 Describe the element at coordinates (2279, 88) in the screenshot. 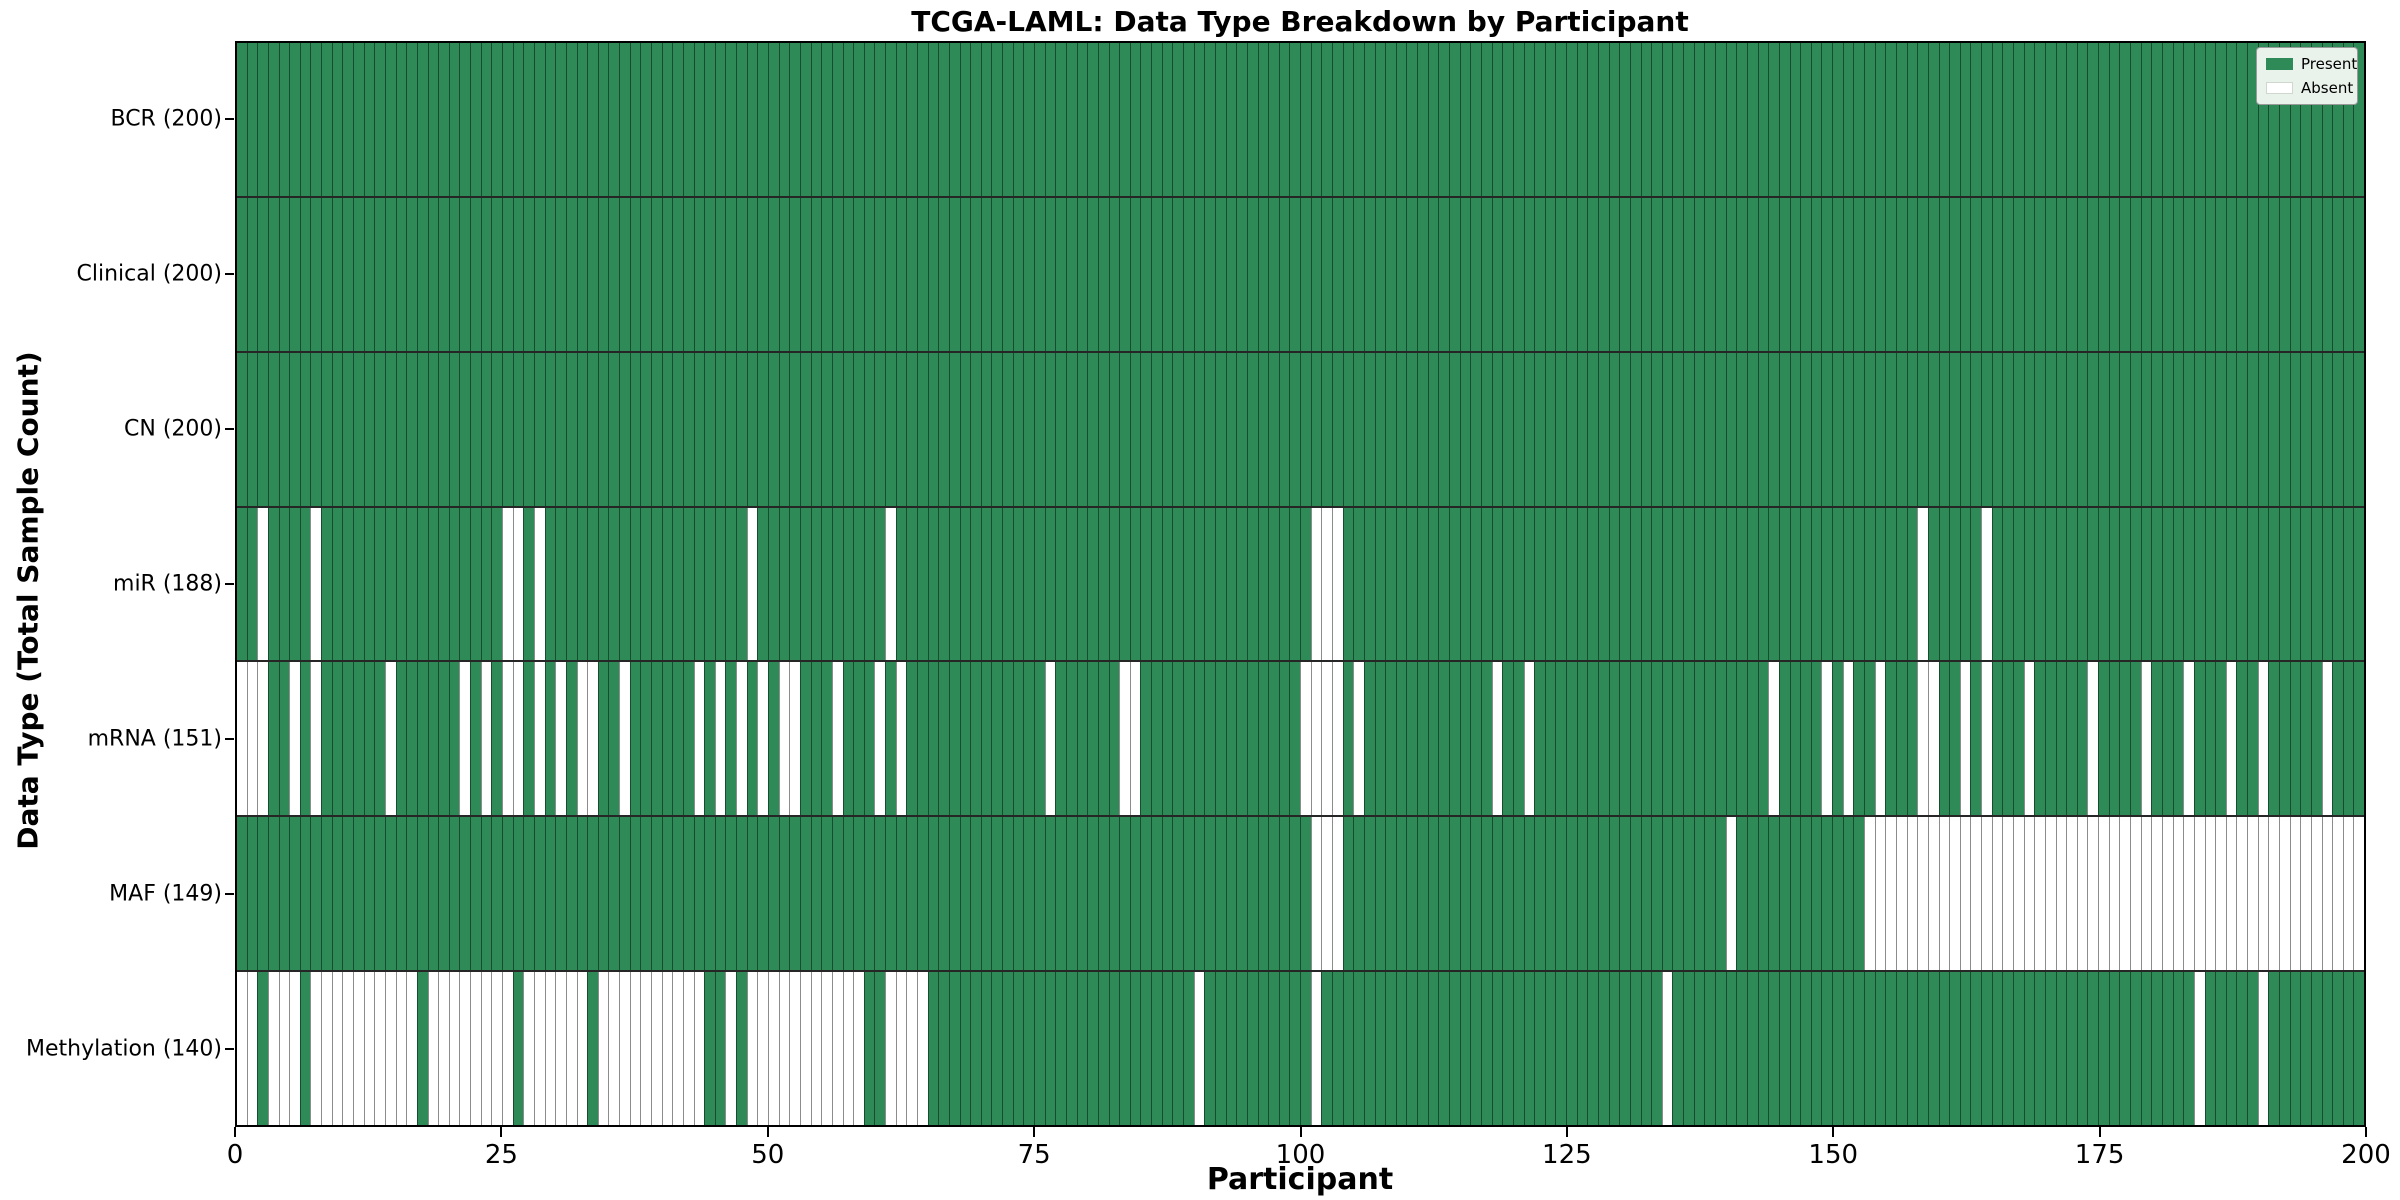

I see `legend-absent-swatch` at that location.